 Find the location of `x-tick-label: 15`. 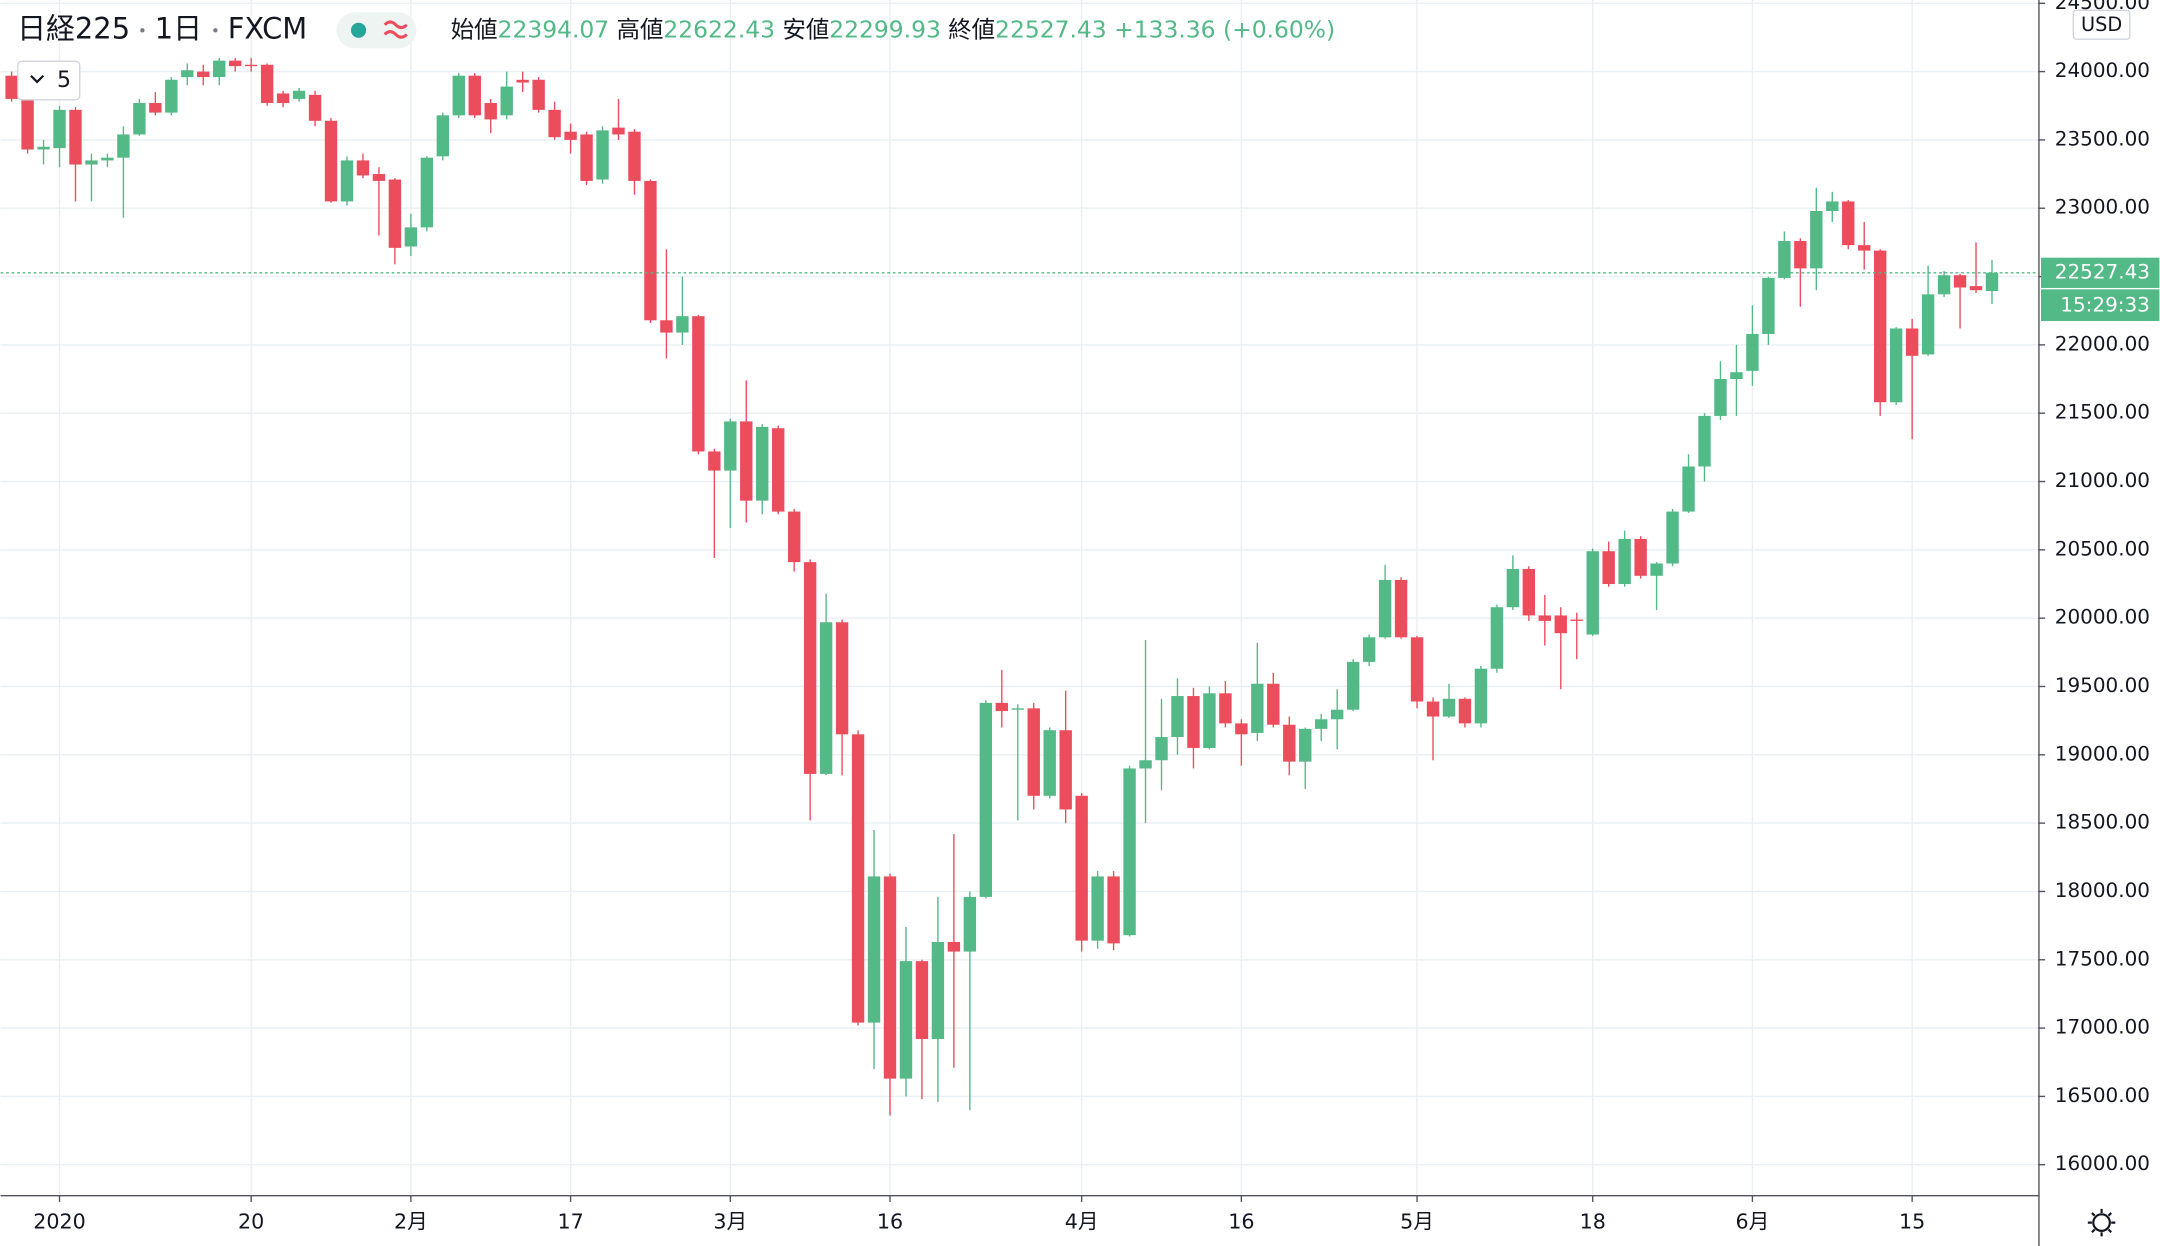

x-tick-label: 15 is located at coordinates (1912, 1222).